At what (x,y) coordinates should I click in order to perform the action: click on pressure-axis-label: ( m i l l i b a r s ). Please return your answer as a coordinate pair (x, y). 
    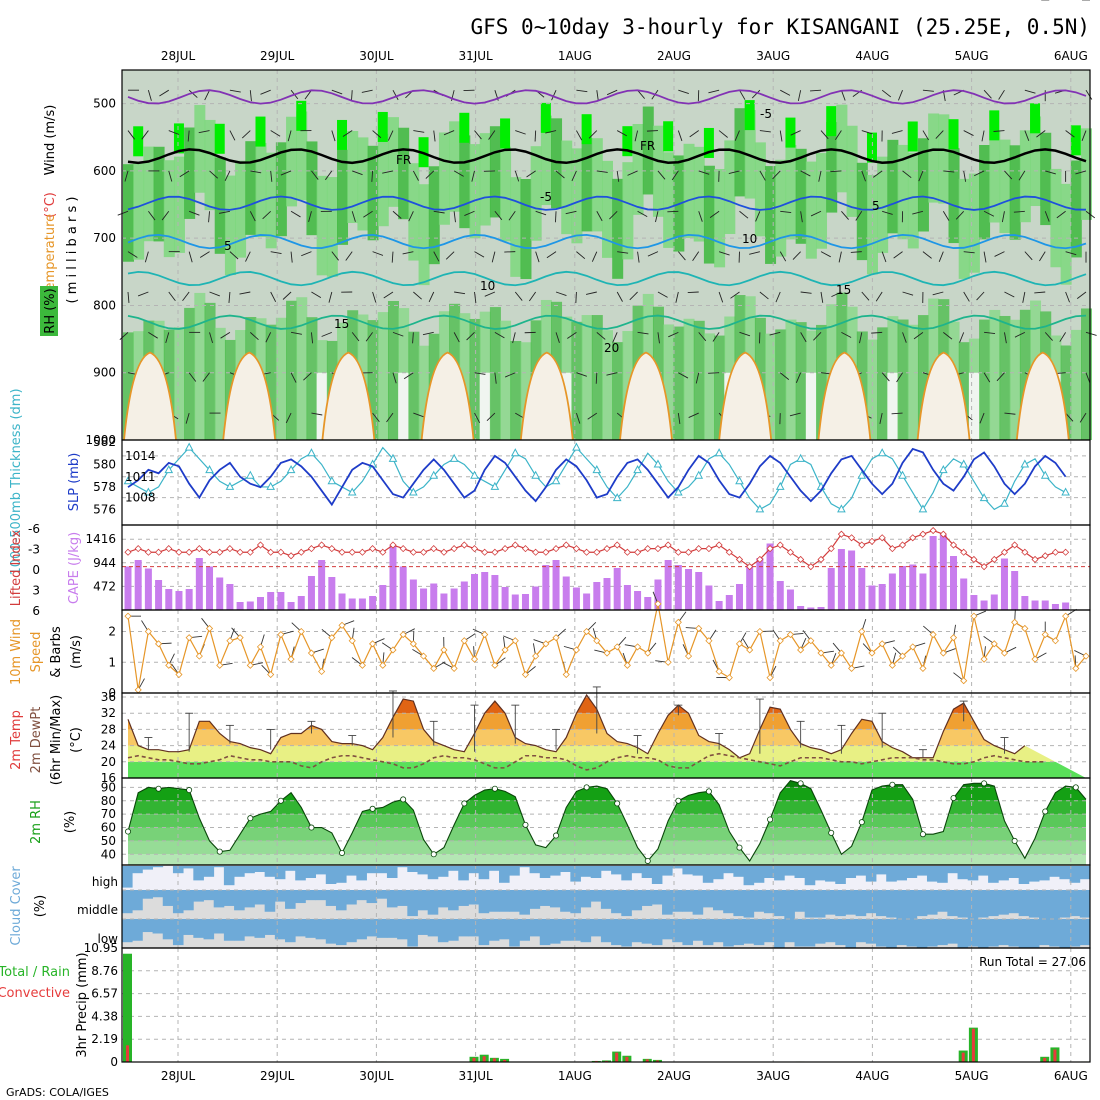
    Looking at the image, I should click on (72, 250).